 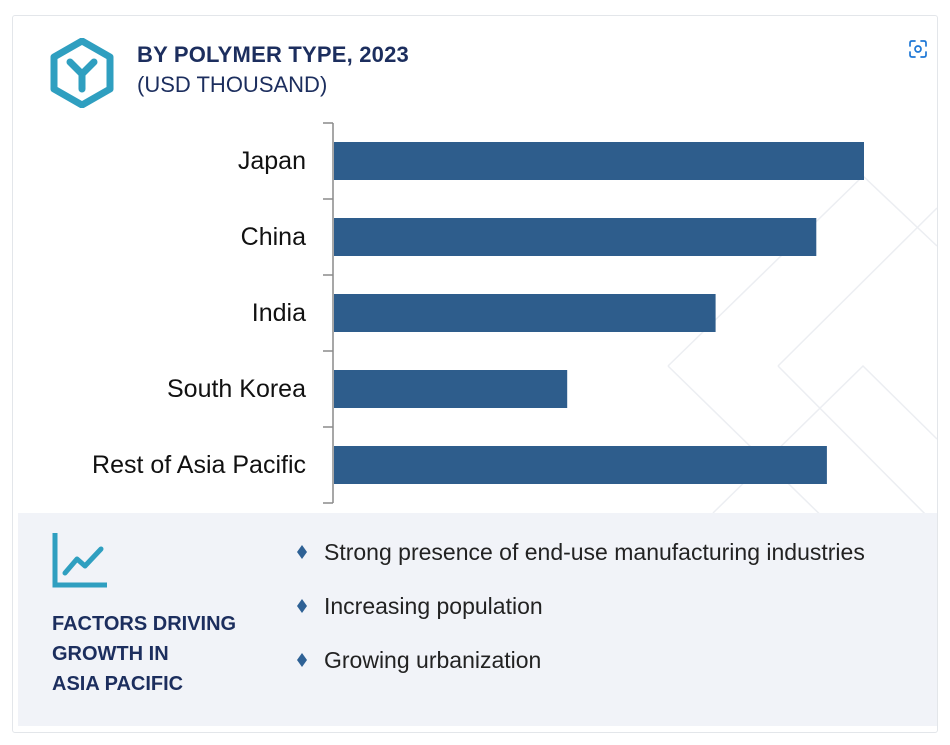 I want to click on hexagon-y-icon, so click(x=82, y=73).